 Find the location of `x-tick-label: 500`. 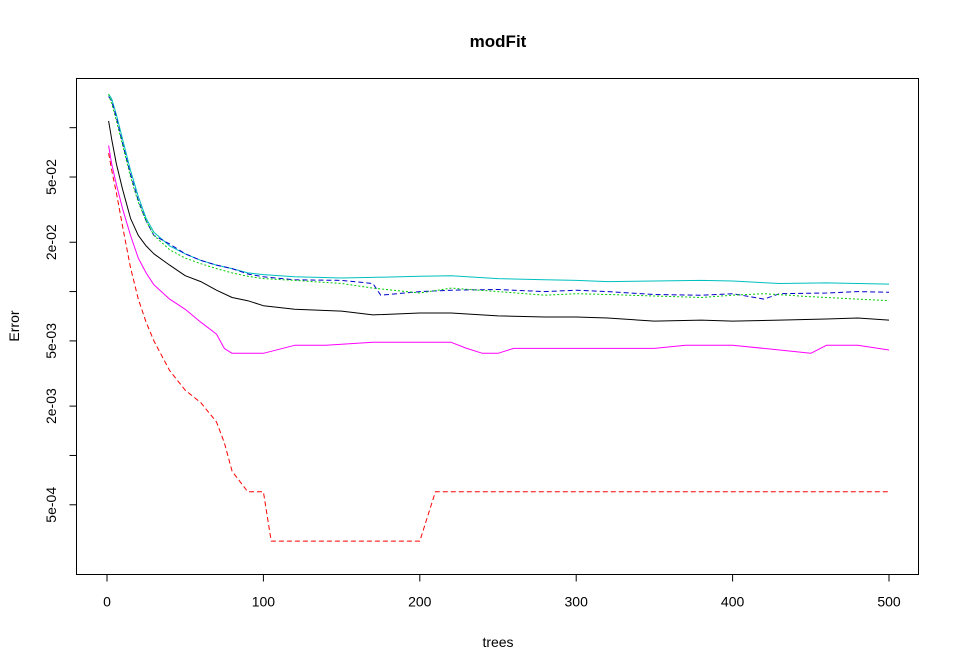

x-tick-label: 500 is located at coordinates (889, 602).